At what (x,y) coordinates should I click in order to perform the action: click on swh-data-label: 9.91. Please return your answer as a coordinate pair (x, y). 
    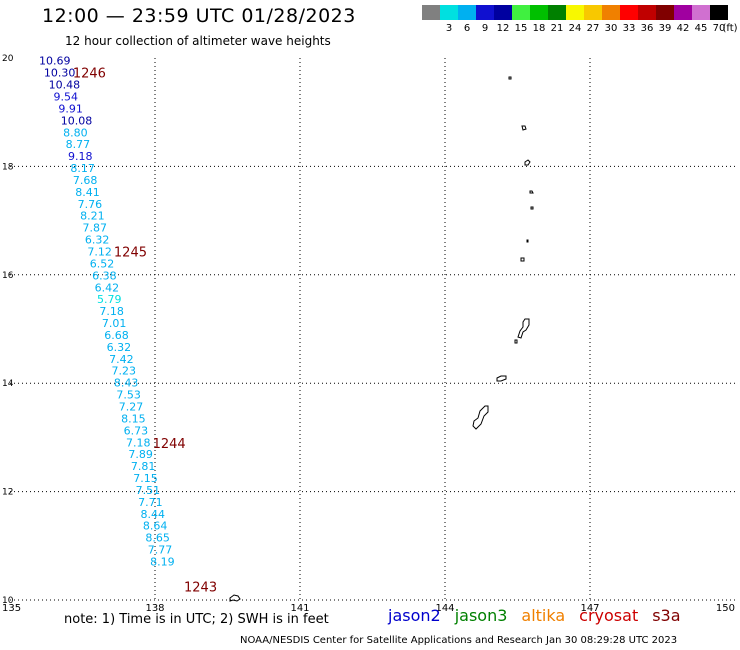
    Looking at the image, I should click on (70, 108).